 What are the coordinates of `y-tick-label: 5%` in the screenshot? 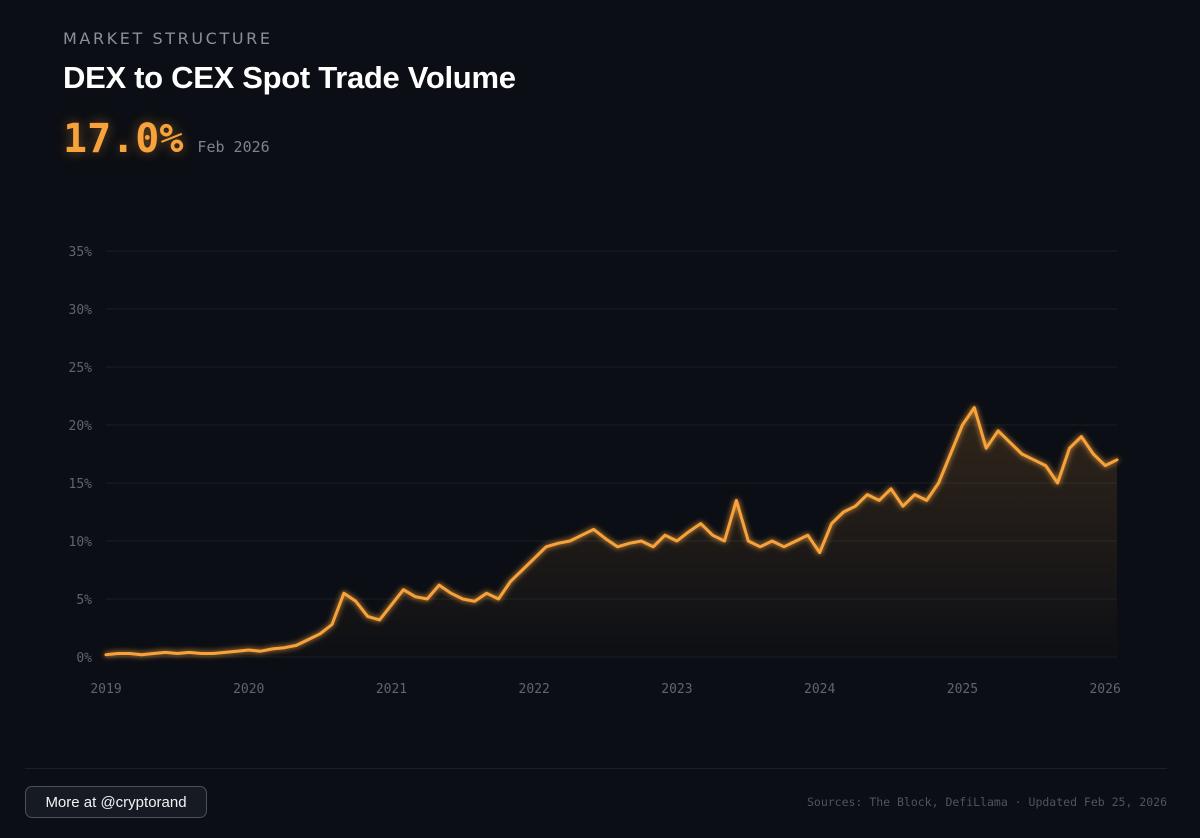 It's located at (84, 600).